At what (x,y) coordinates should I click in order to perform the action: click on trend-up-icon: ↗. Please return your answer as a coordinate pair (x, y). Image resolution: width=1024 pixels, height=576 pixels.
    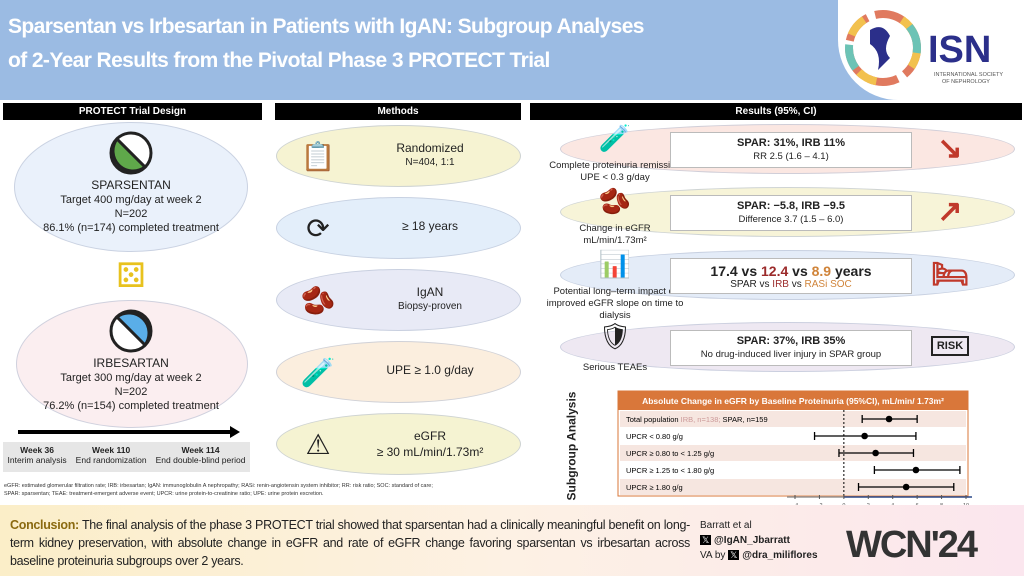
    Looking at the image, I should click on (950, 211).